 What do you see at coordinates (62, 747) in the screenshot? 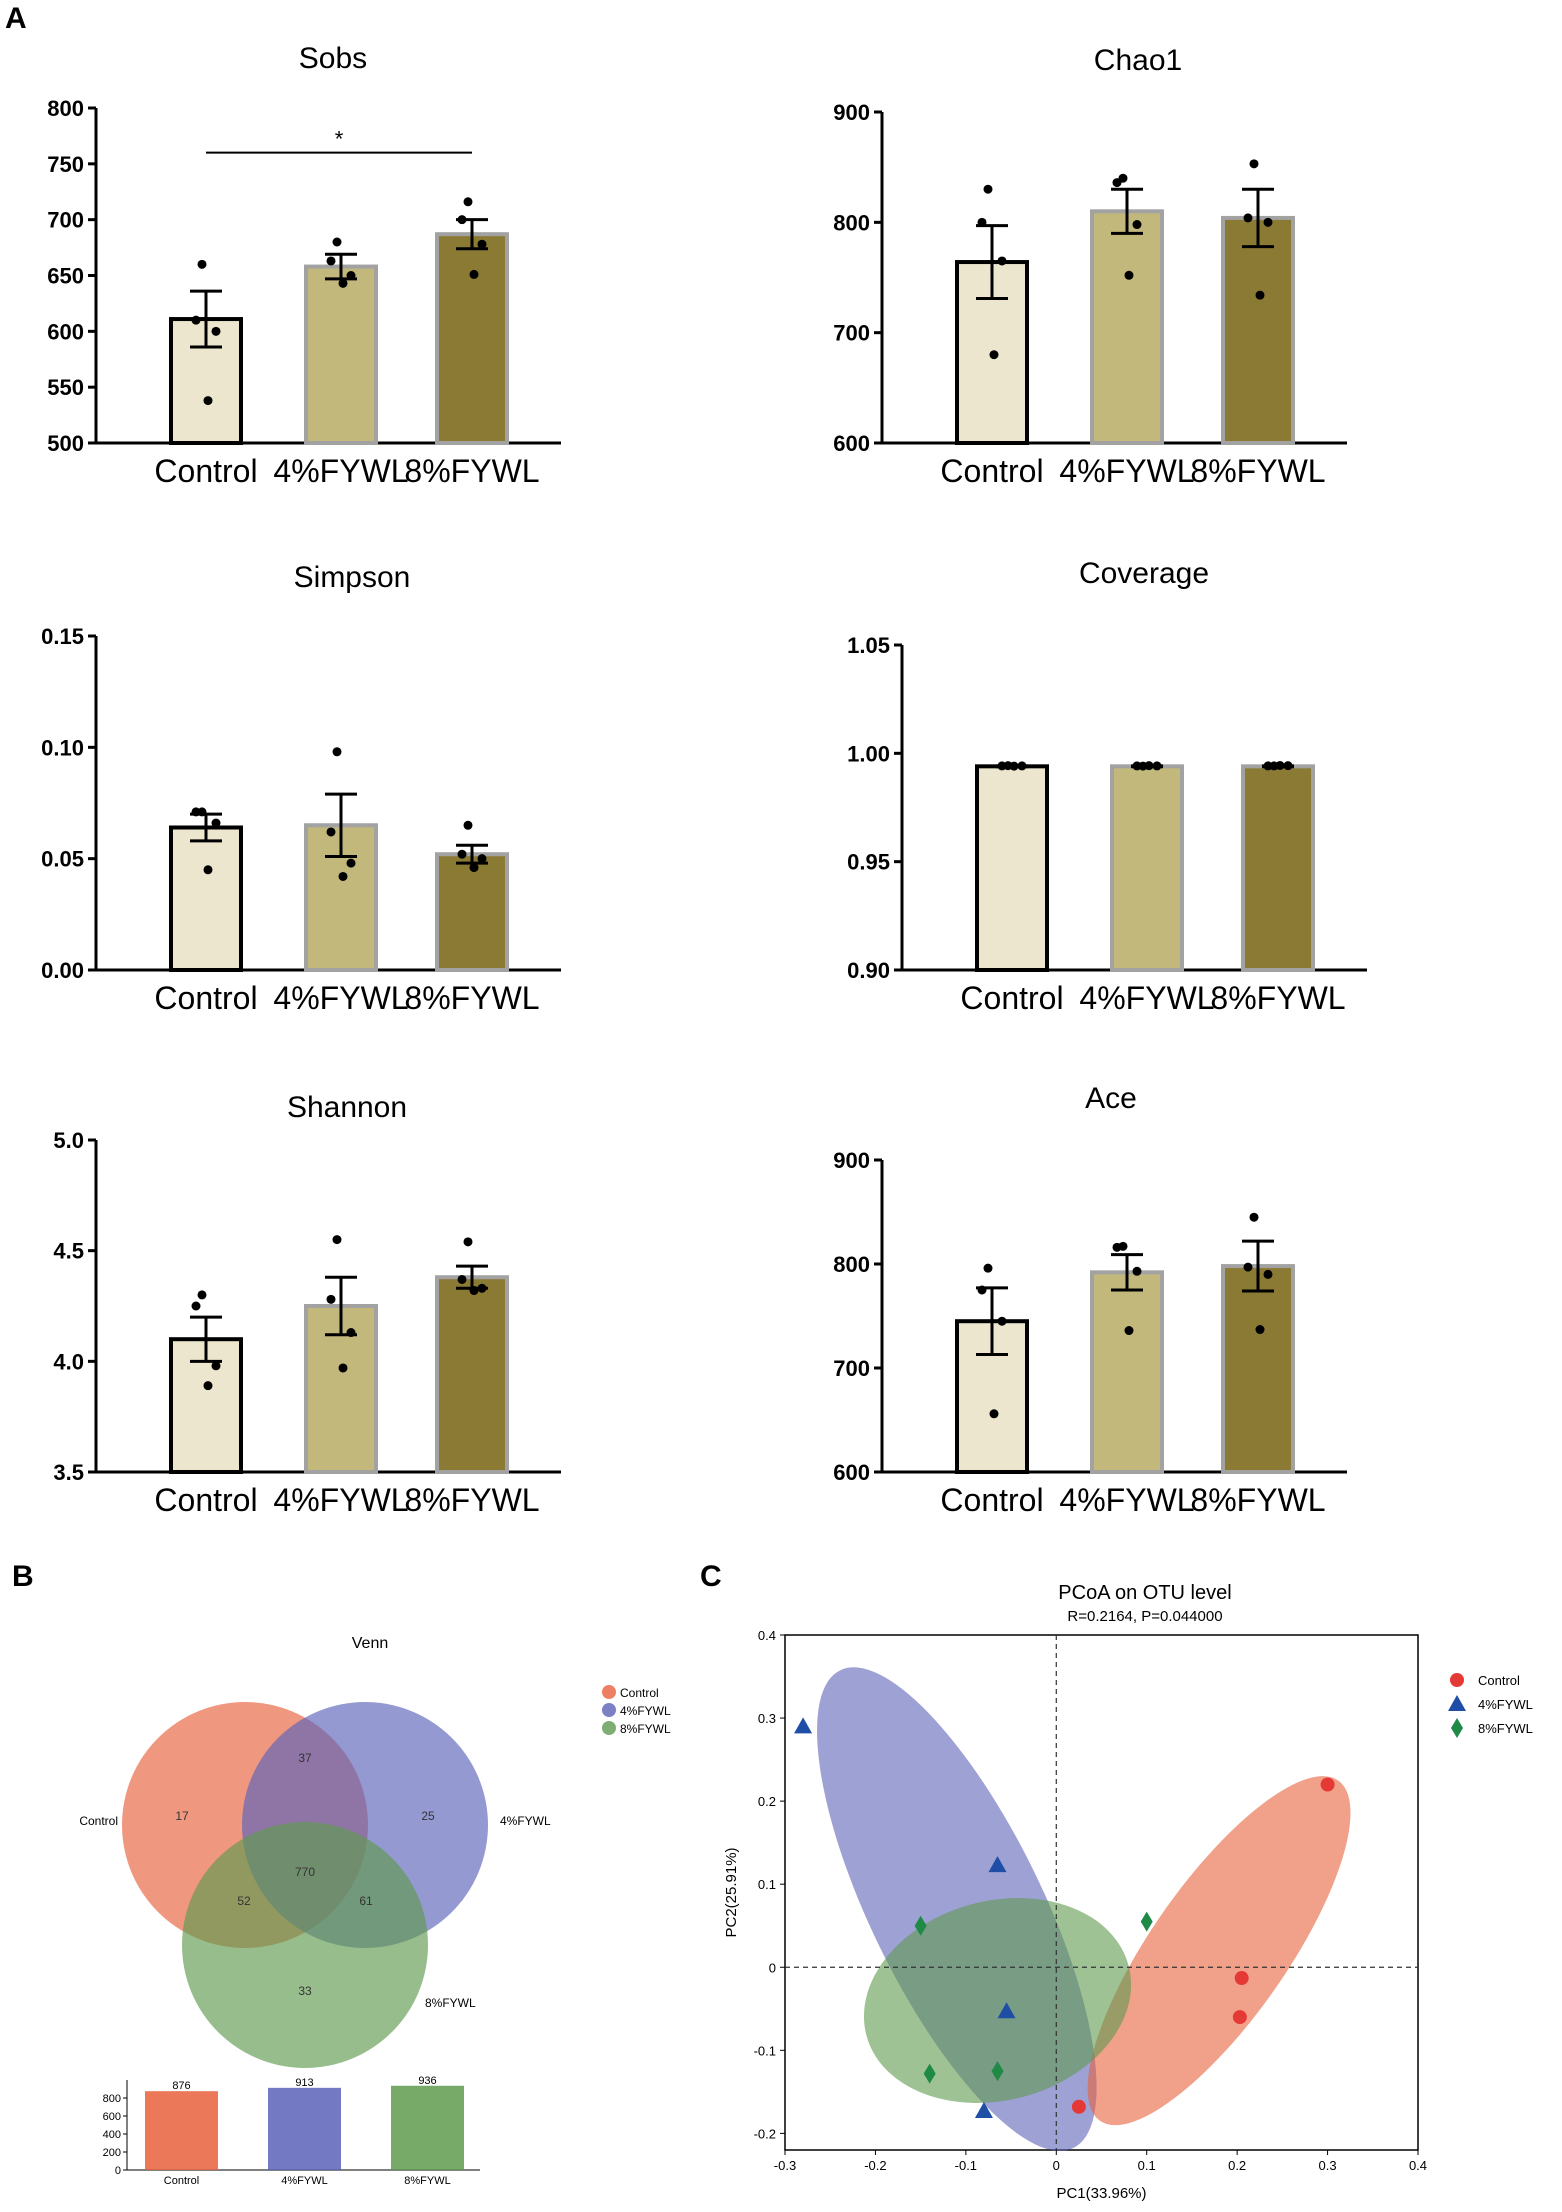
I see `y-tick-label: 0.10` at bounding box center [62, 747].